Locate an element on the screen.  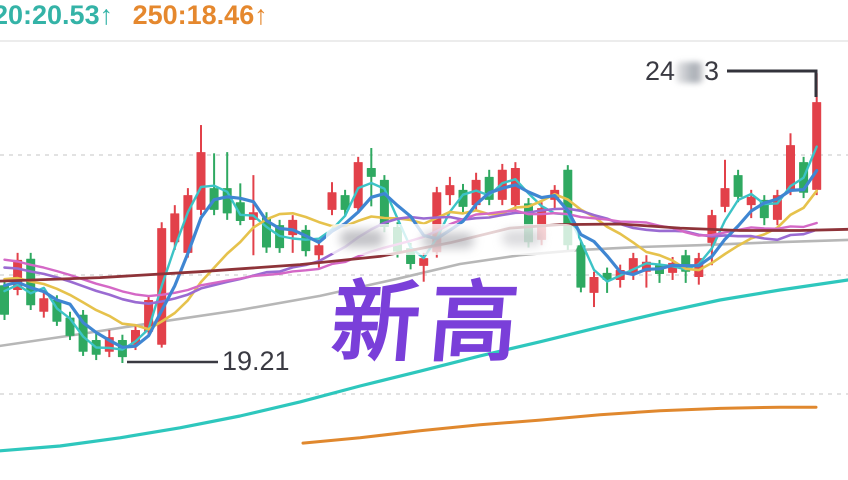
low-price-callout: 19.21 is located at coordinates (256, 361).